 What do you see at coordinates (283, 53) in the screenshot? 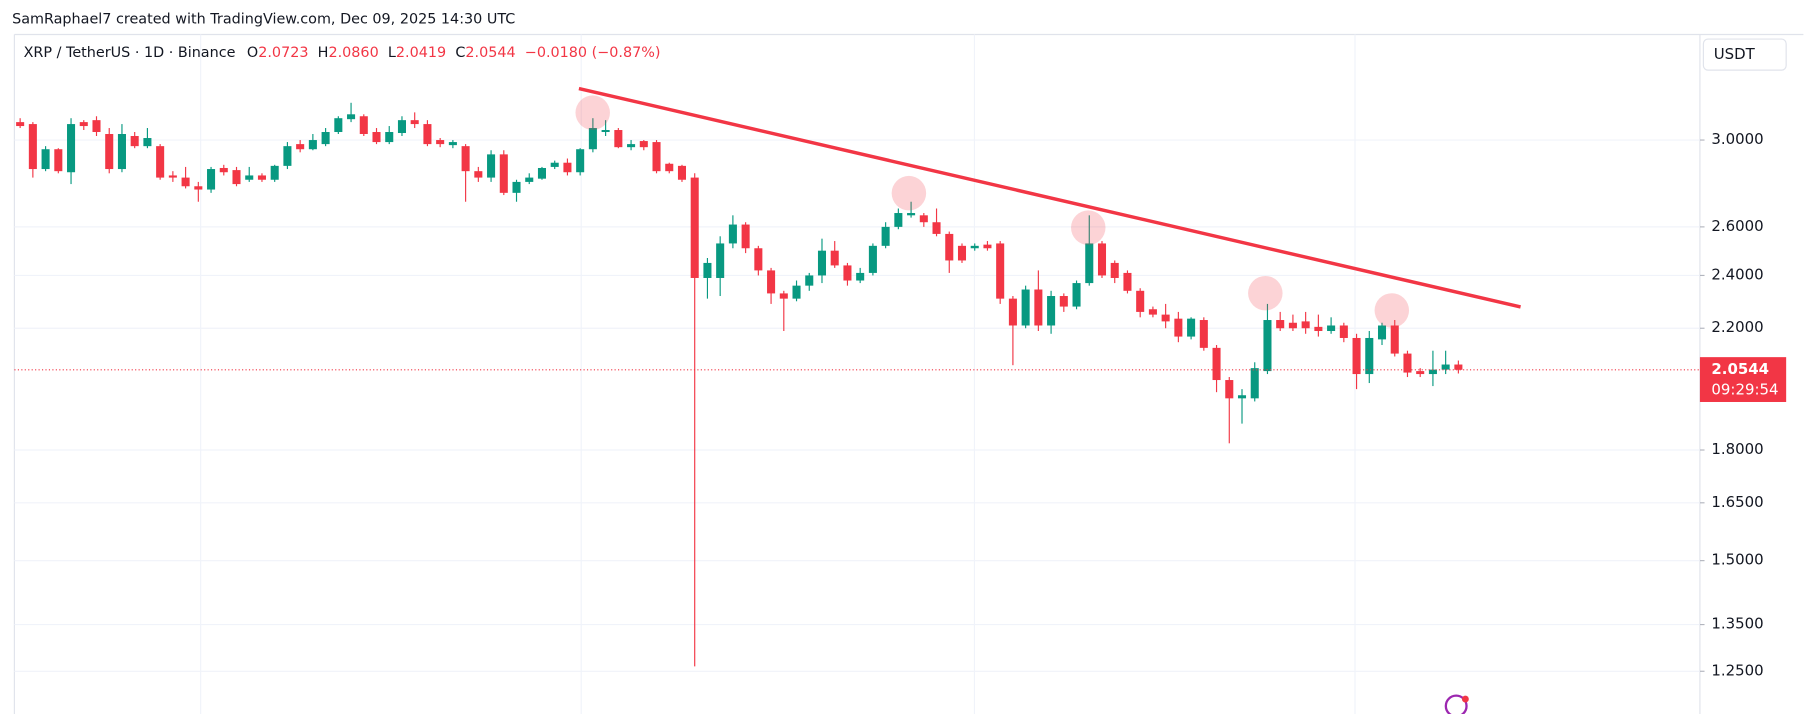
I see `ohlc-value: 2.0723` at bounding box center [283, 53].